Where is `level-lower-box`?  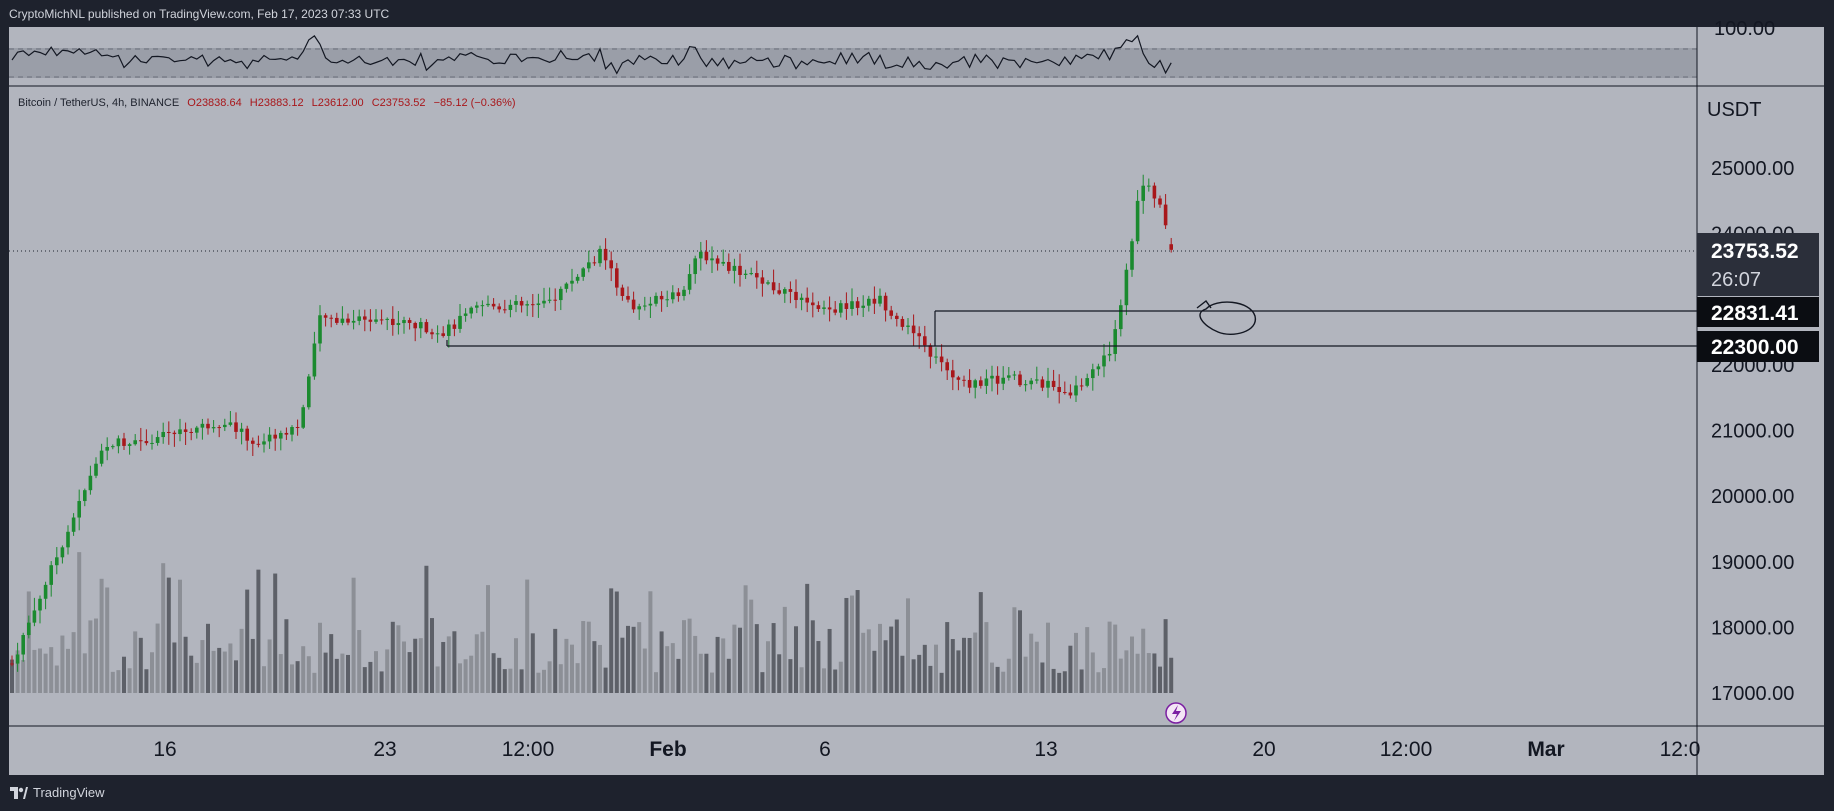 level-lower-box is located at coordinates (1758, 346).